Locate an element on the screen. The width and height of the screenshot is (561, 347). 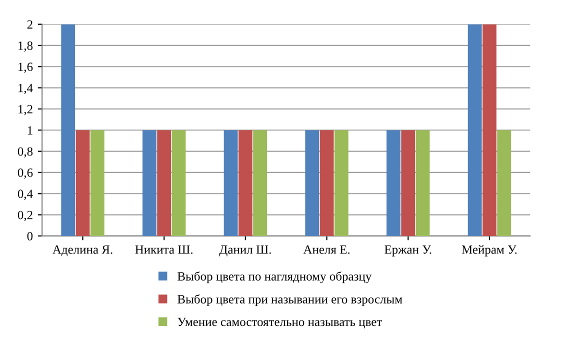
x-tick-label: Ержан У. is located at coordinates (408, 250).